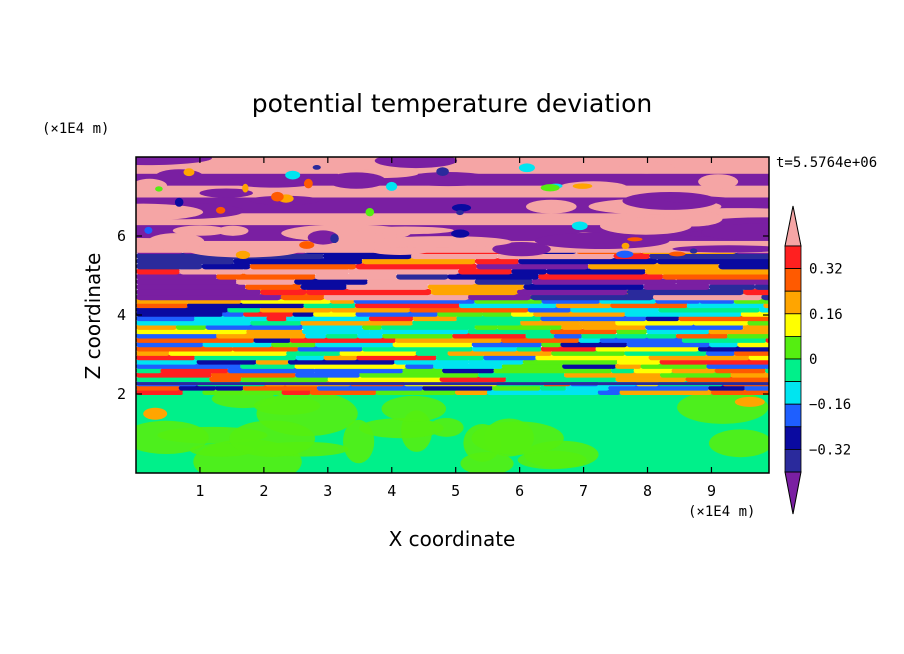 This screenshot has width=904, height=654. Describe the element at coordinates (830, 405) in the screenshot. I see `colorbar-label: −0.16` at that location.